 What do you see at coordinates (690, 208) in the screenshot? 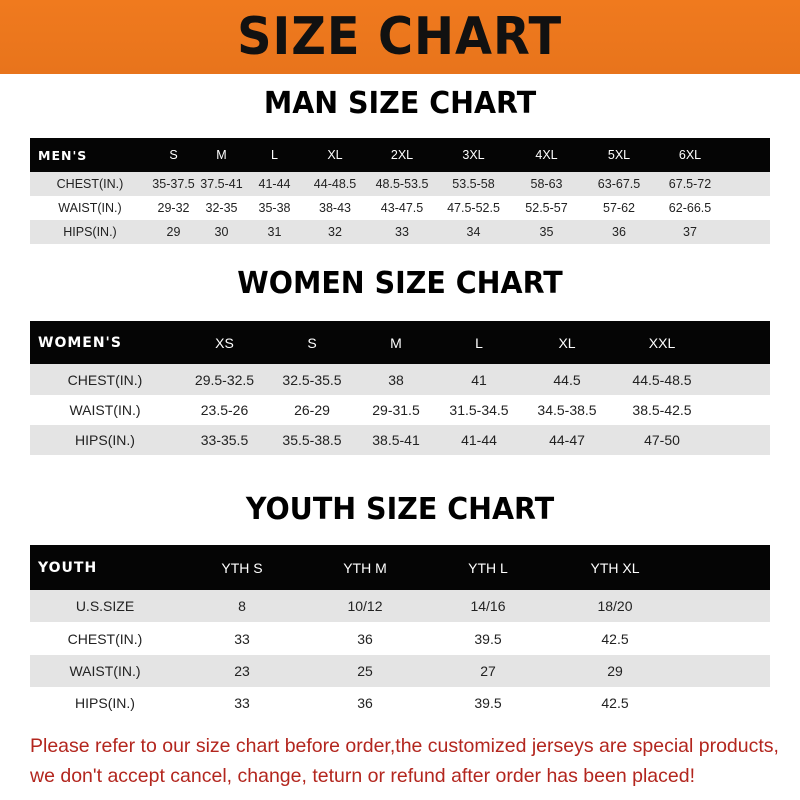
I see `table-cell: 62-66.5` at bounding box center [690, 208].